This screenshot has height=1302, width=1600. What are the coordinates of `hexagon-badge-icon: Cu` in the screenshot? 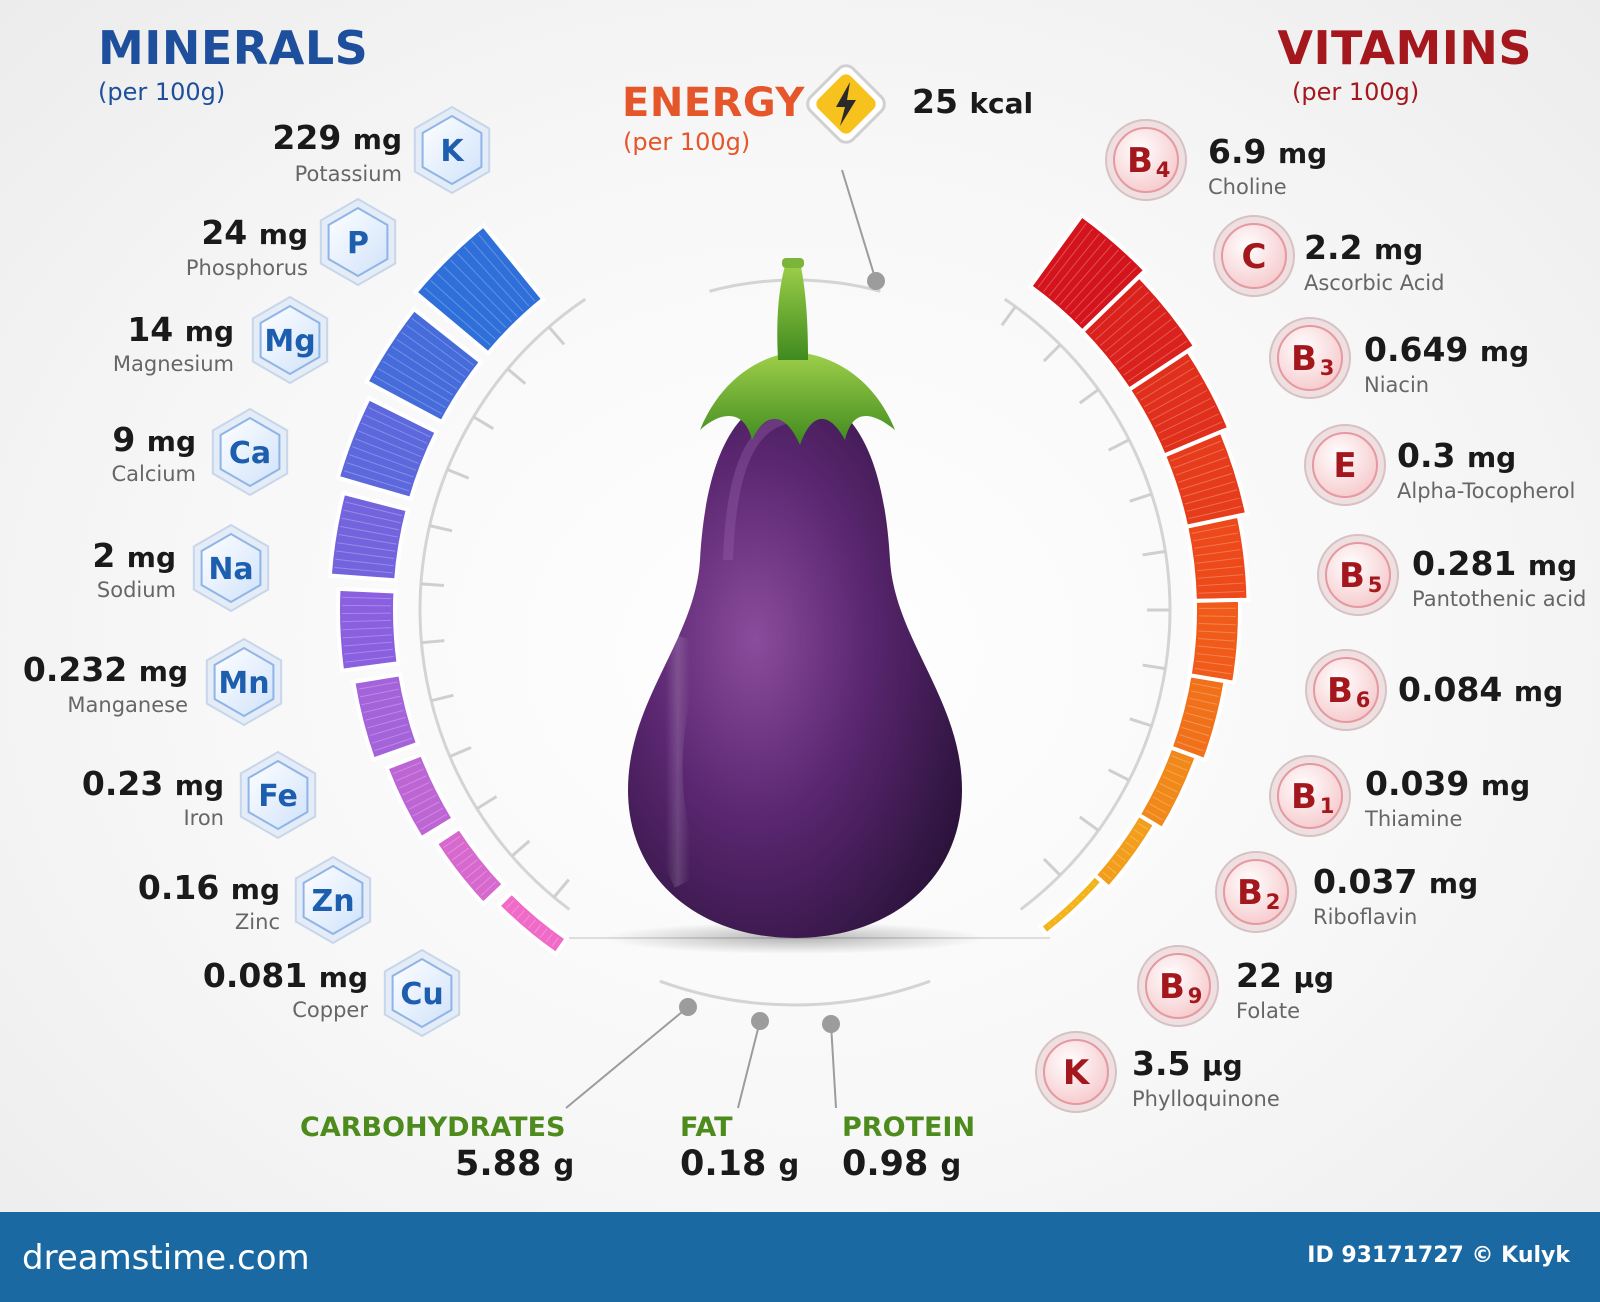 It's located at (422, 993).